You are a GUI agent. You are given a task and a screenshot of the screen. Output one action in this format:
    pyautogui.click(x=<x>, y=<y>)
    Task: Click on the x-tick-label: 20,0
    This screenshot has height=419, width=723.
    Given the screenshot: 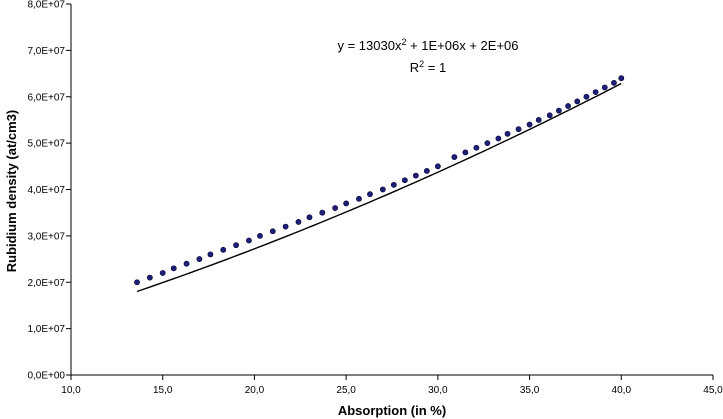 What is the action you would take?
    pyautogui.click(x=255, y=390)
    